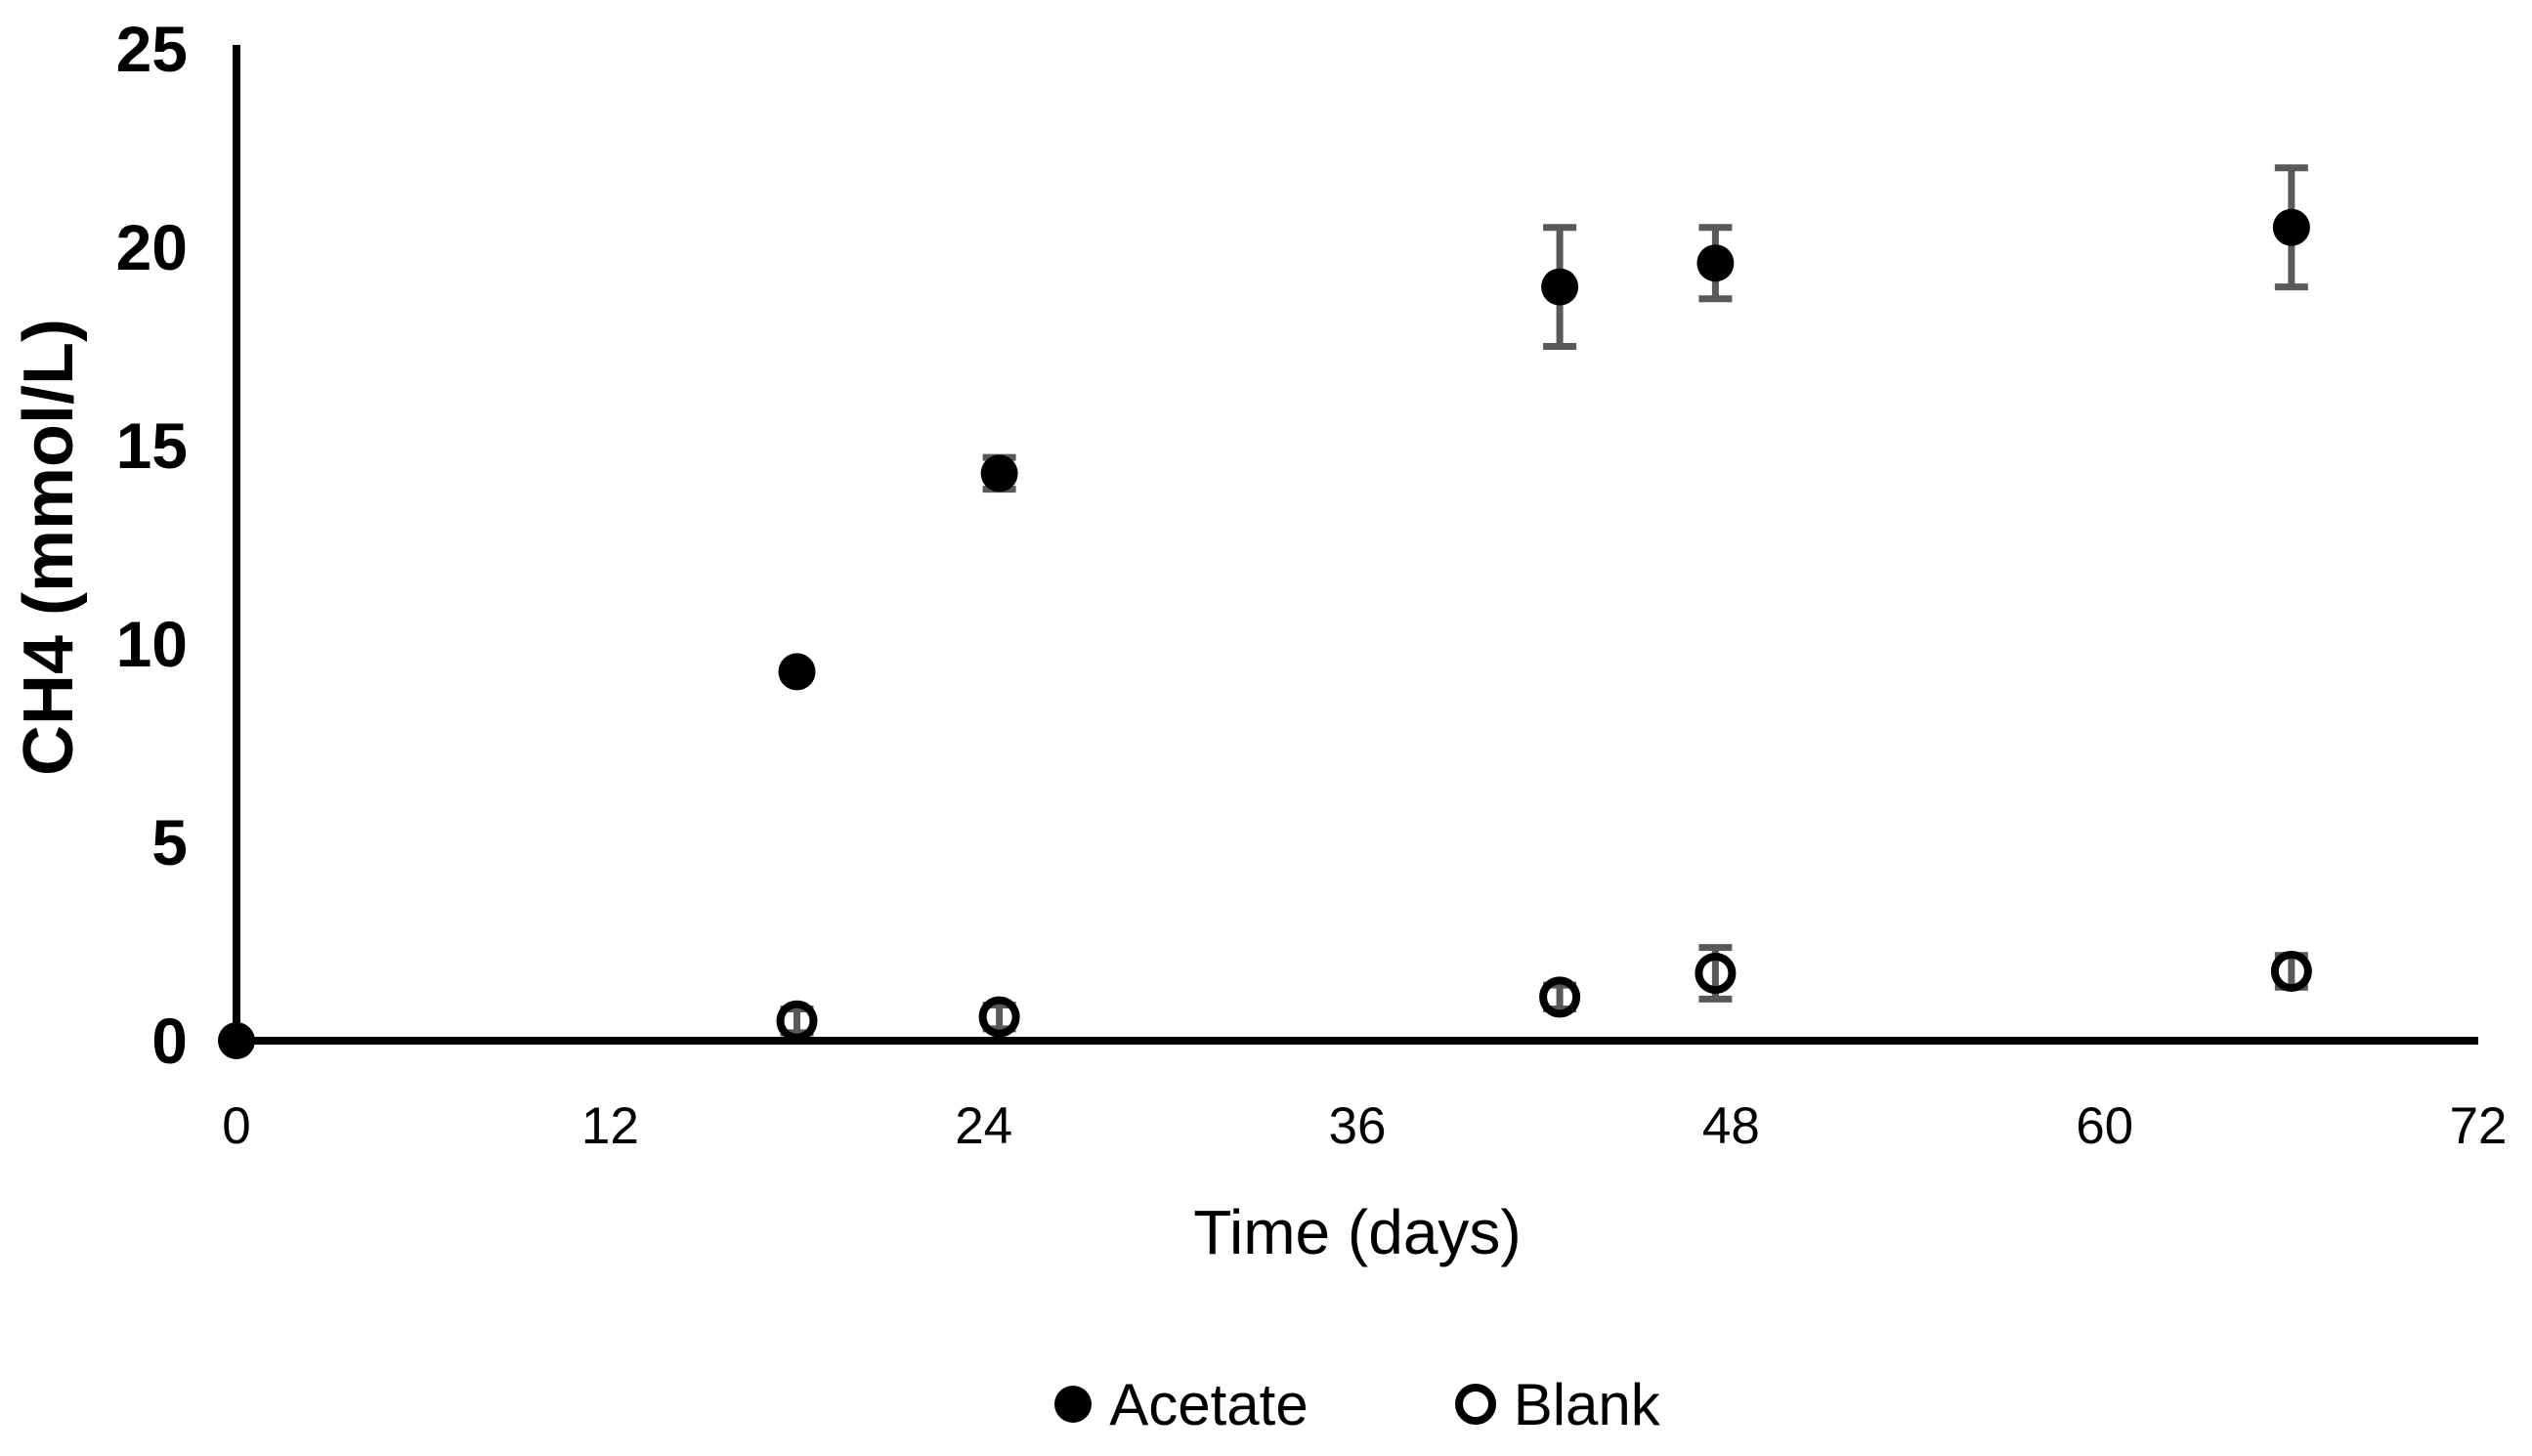 This screenshot has width=2532, height=1456. I want to click on legend-label-acetate: Acetate, so click(1209, 1404).